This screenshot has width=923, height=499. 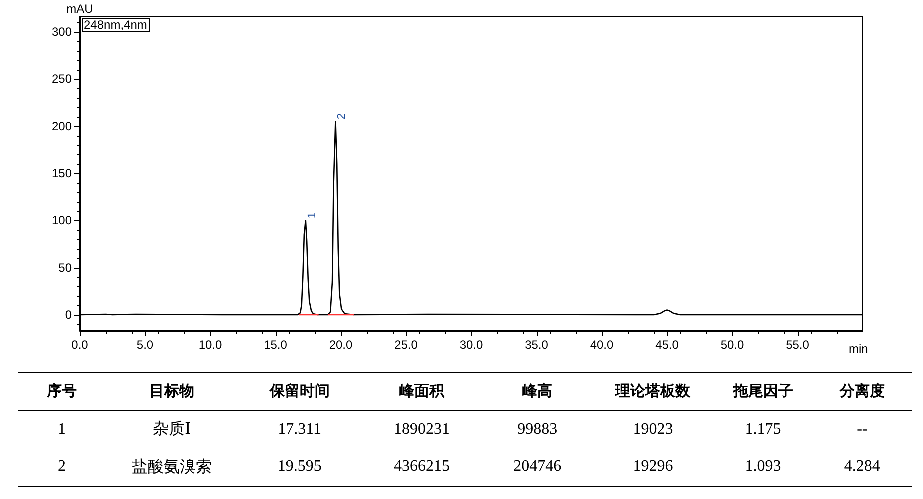 What do you see at coordinates (62, 430) in the screenshot?
I see `text: 1` at bounding box center [62, 430].